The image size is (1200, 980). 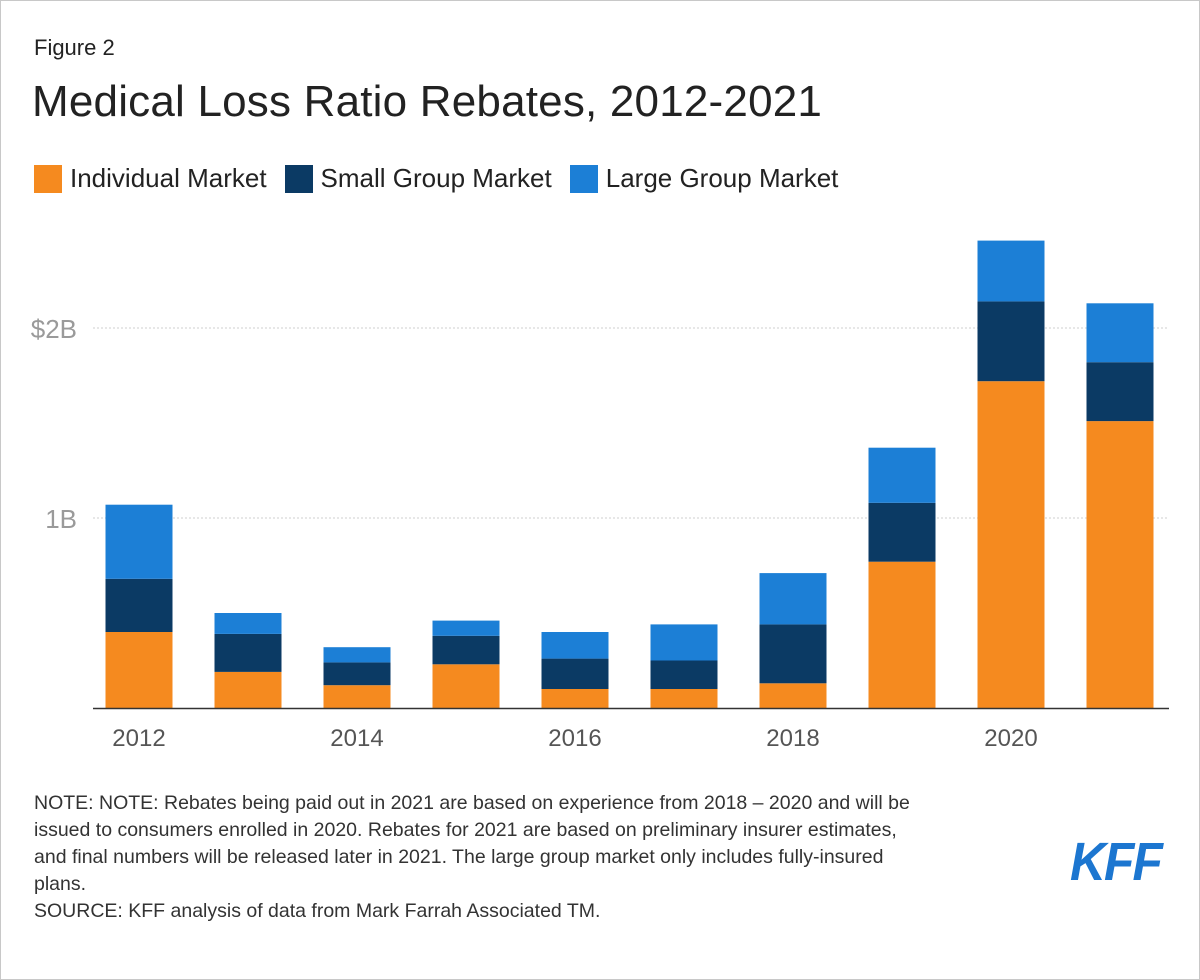 What do you see at coordinates (168, 178) in the screenshot?
I see `legend-label-individual: Individual Market` at bounding box center [168, 178].